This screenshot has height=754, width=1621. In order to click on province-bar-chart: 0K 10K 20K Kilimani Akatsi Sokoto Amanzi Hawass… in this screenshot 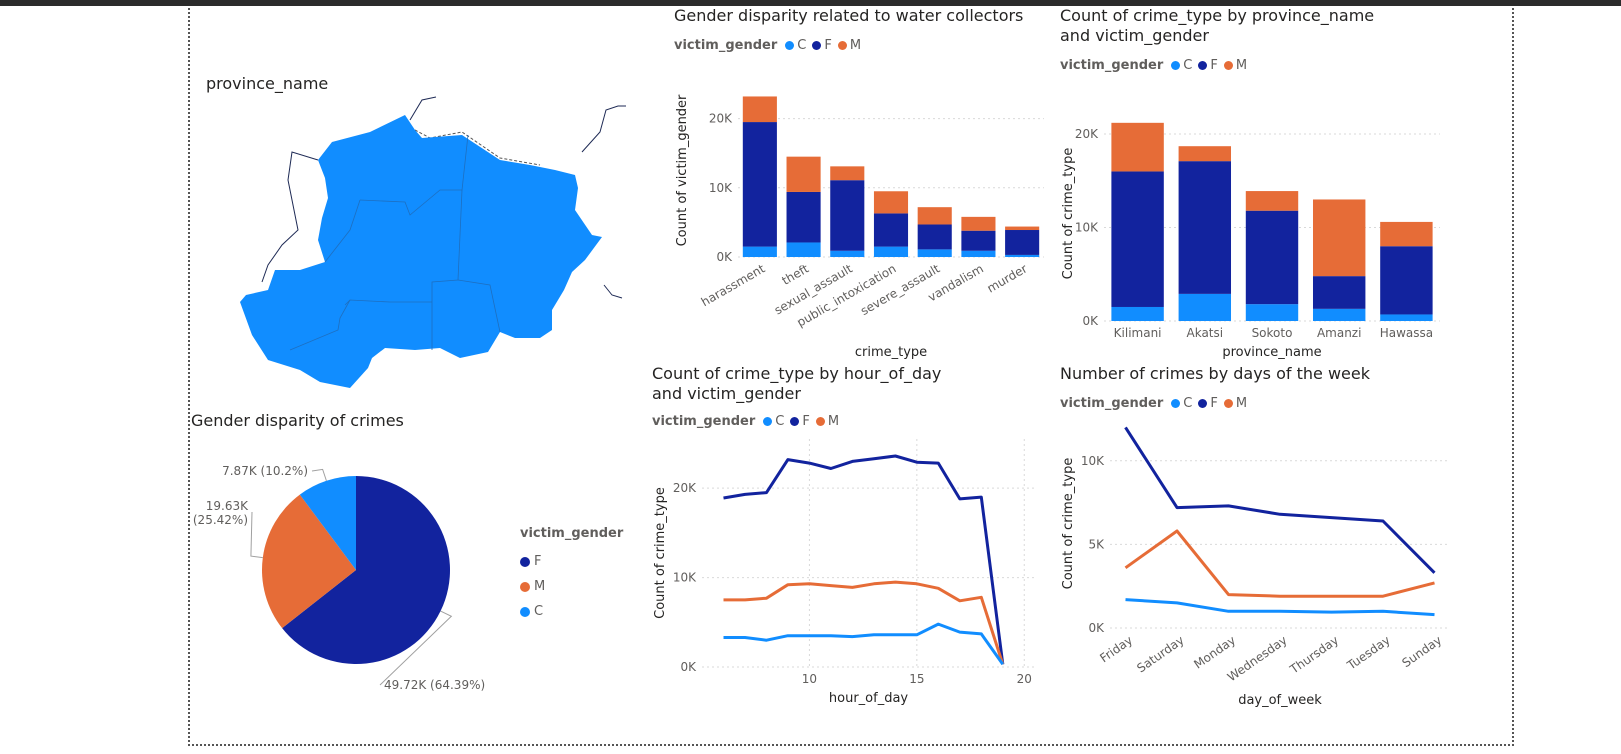, I will do `click(1258, 184)`.